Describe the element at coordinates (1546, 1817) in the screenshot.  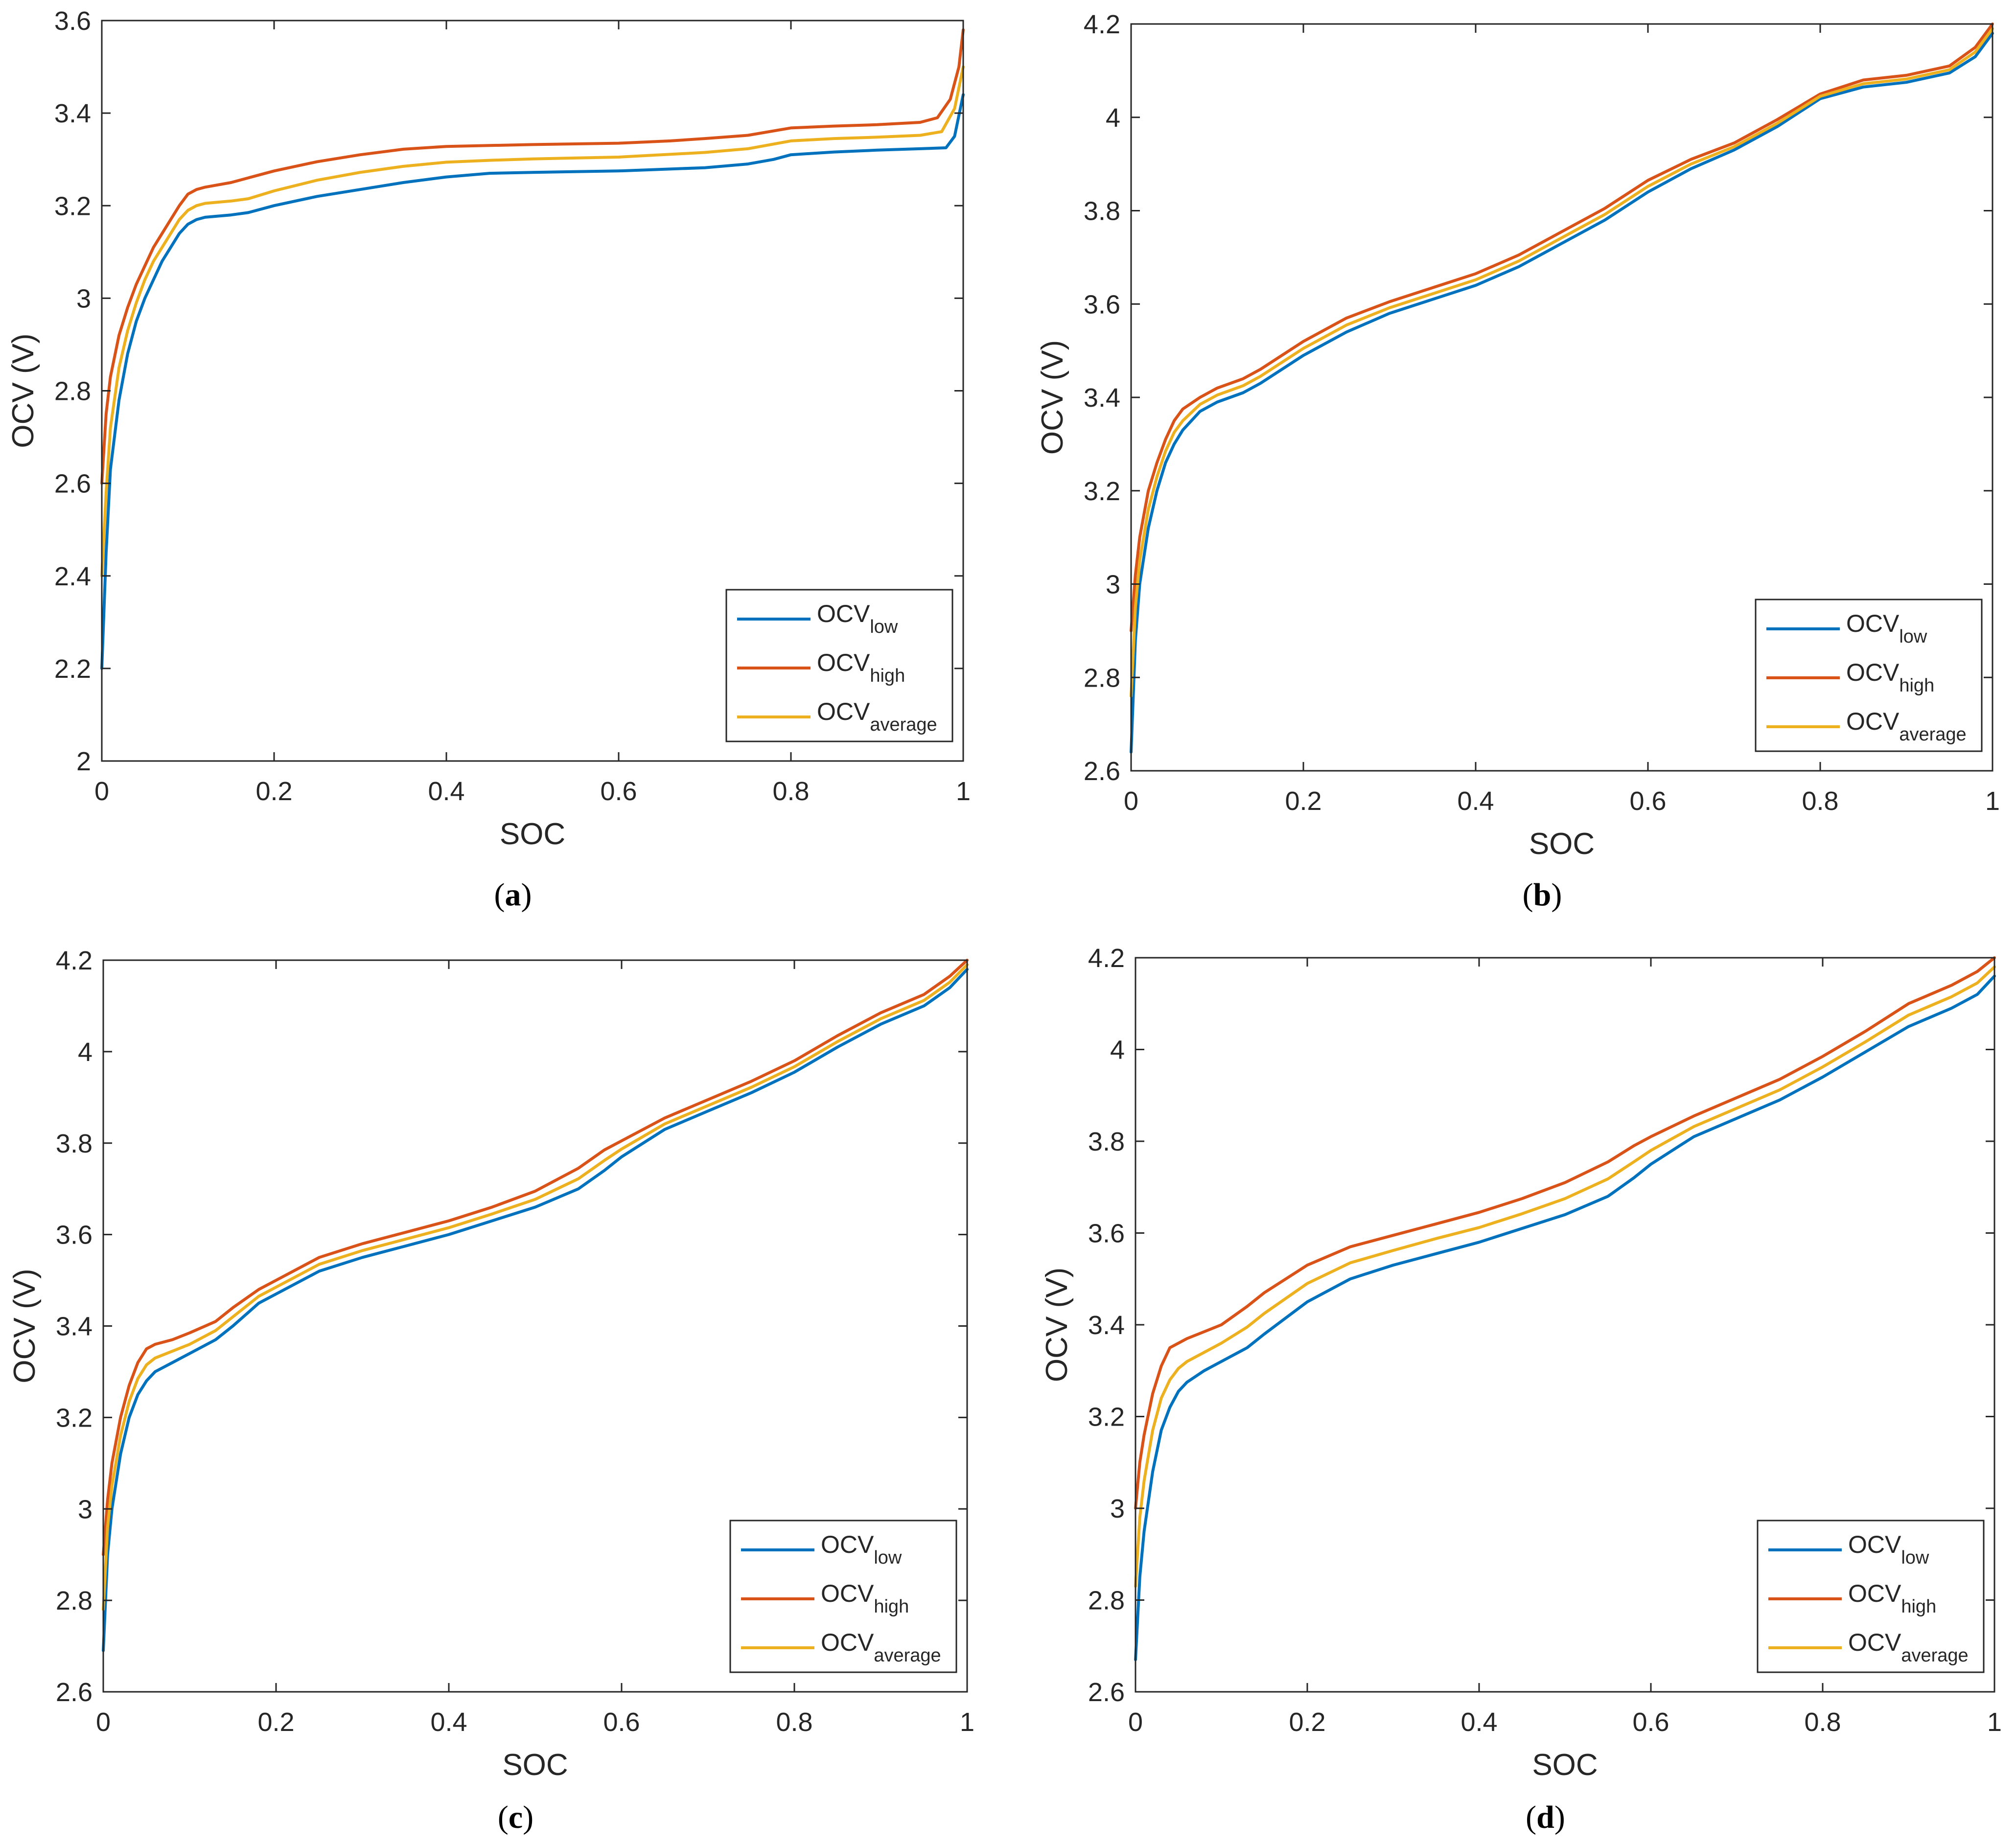
I see `panel-caption-d: (d)` at that location.